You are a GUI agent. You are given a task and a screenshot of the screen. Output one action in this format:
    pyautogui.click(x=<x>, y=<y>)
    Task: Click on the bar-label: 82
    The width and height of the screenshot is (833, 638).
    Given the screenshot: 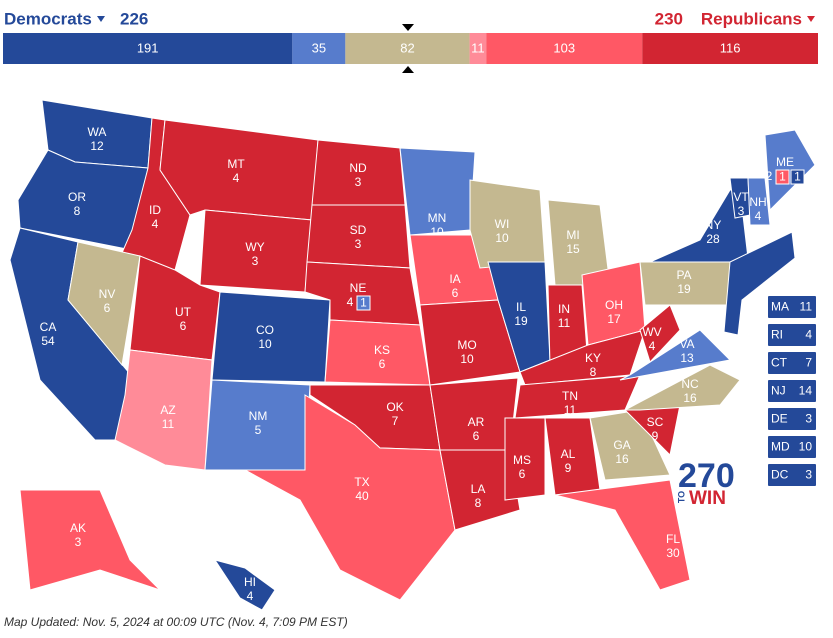 What is the action you would take?
    pyautogui.click(x=407, y=47)
    